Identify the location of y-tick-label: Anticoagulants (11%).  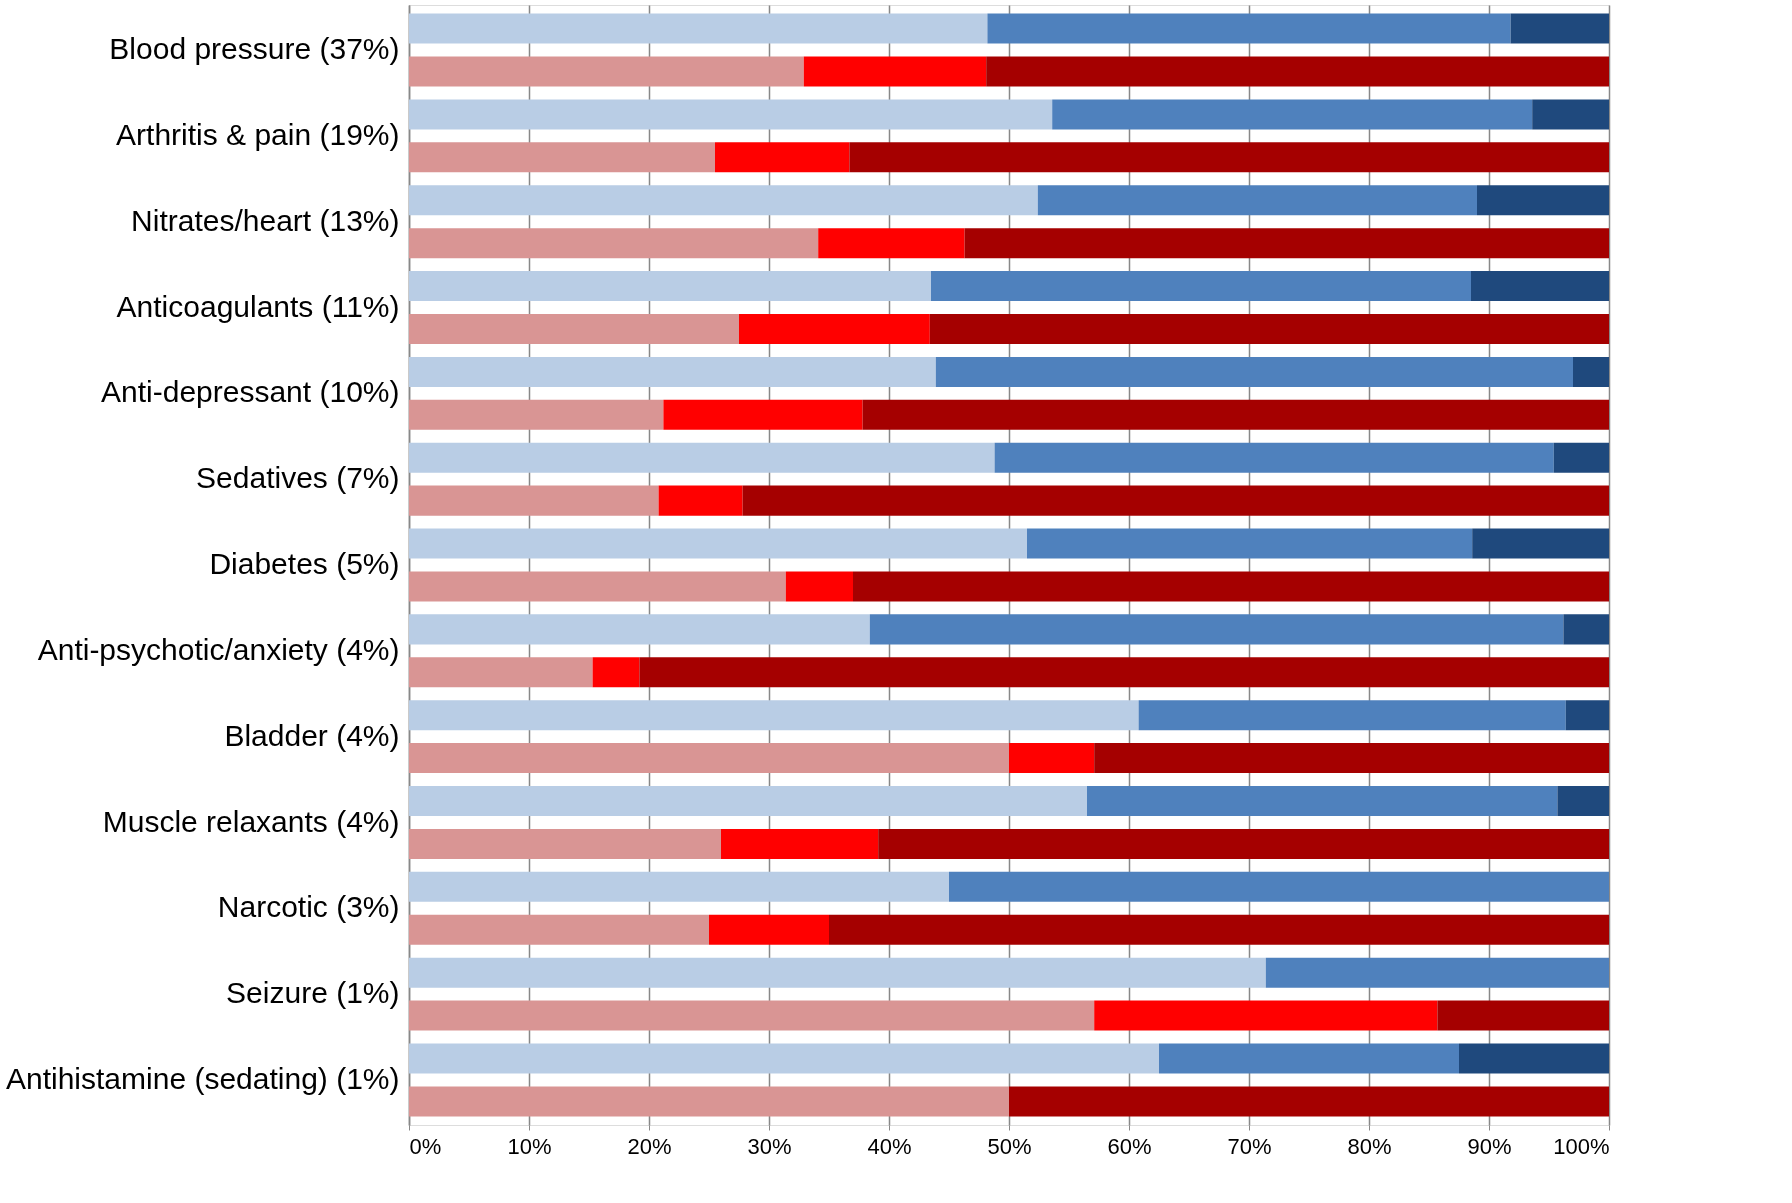
(258, 306).